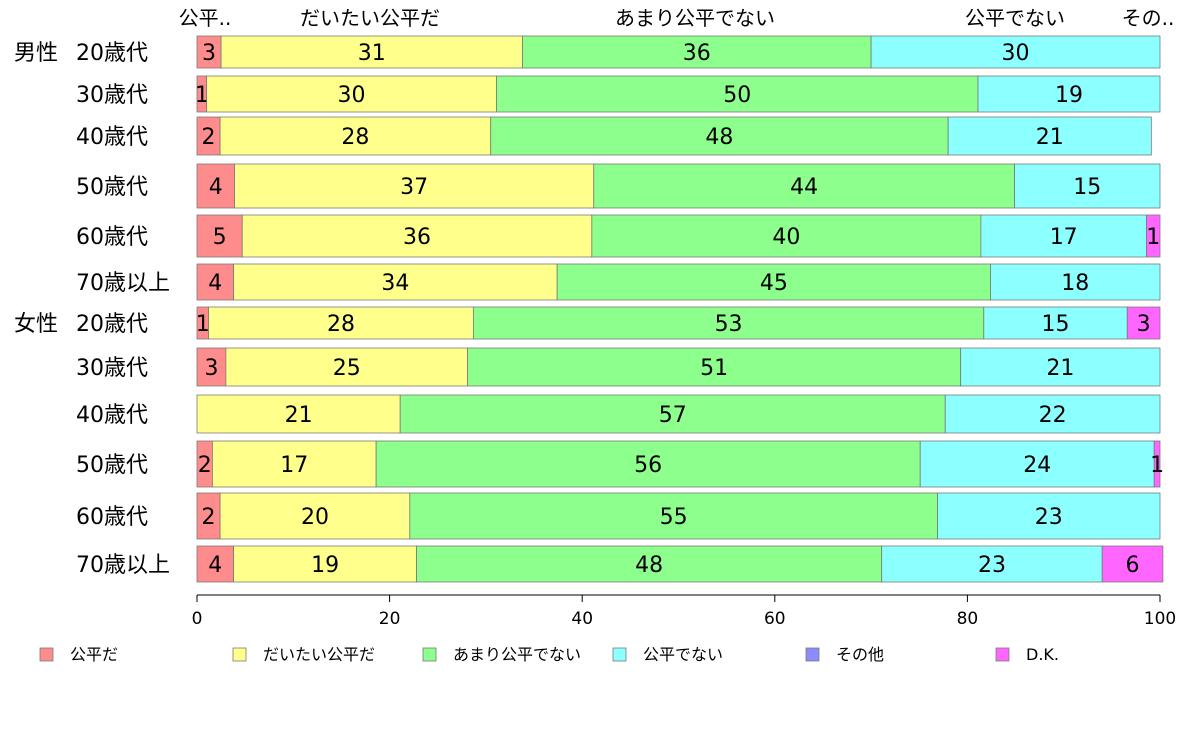 The height and width of the screenshot is (736, 1188). I want to click on data-label: 15, so click(1087, 187).